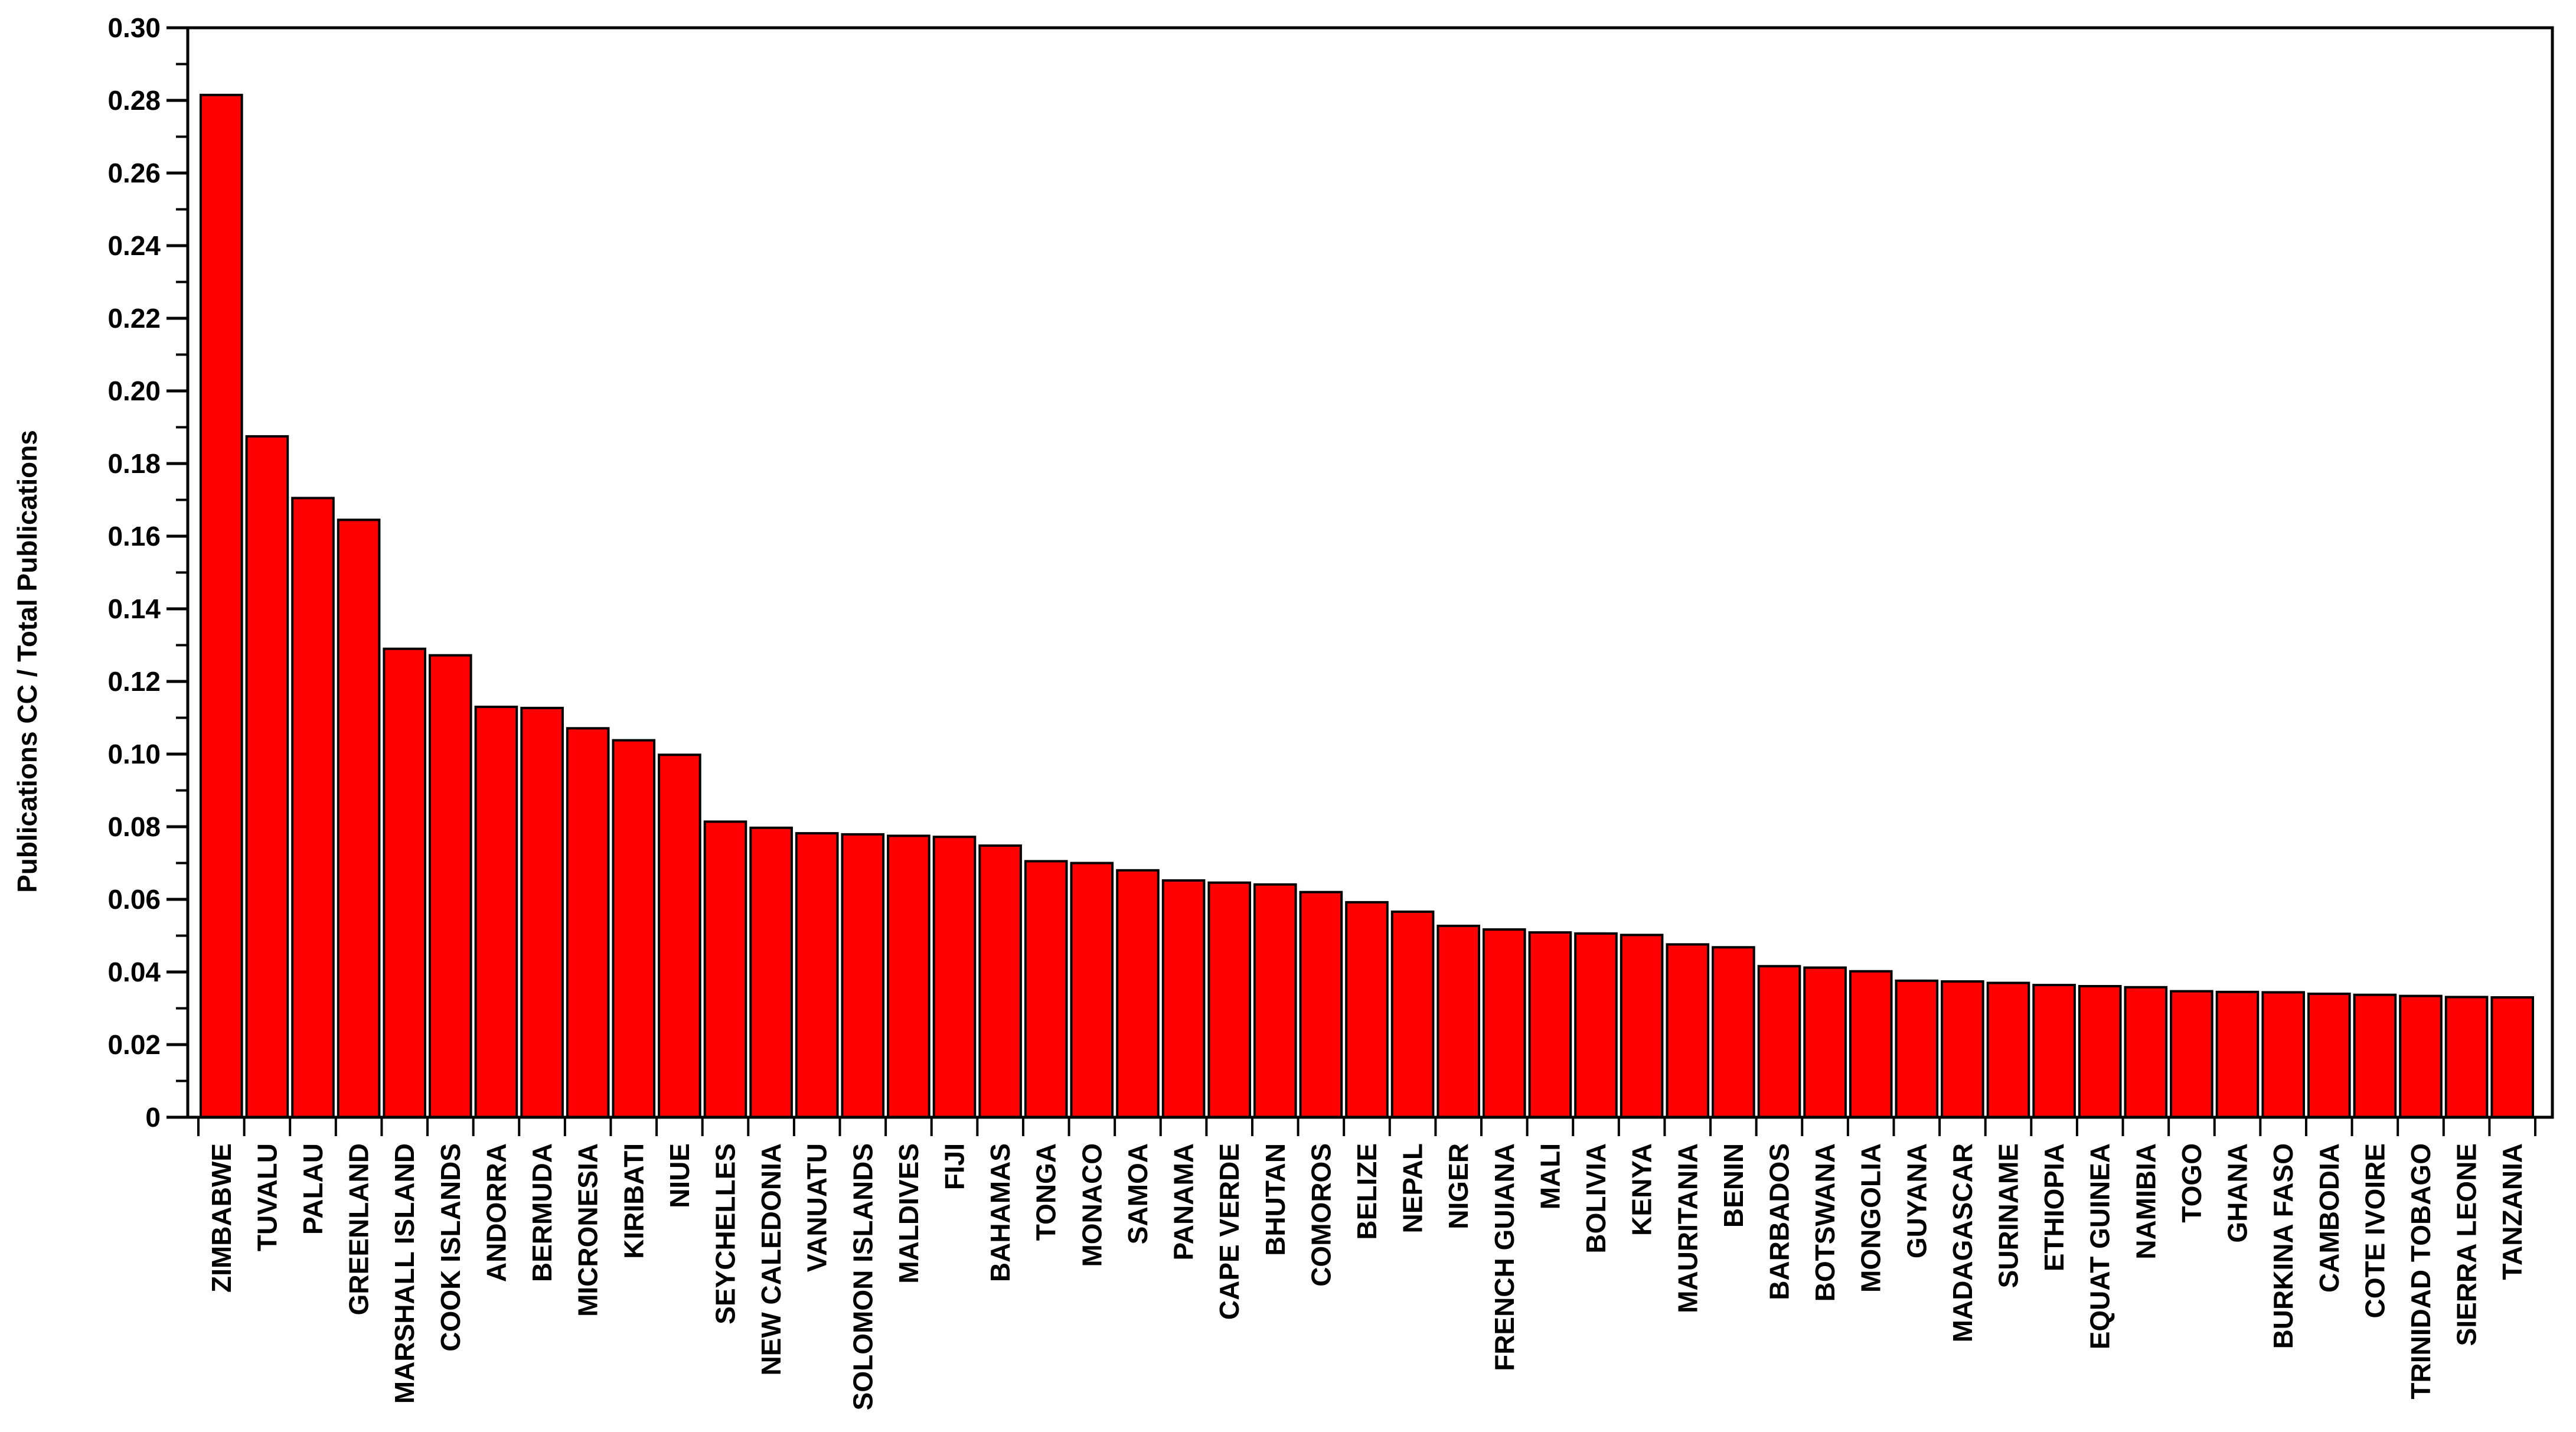  Describe the element at coordinates (1046, 1192) in the screenshot. I see `x-tick-label-tonga: TONGA` at that location.